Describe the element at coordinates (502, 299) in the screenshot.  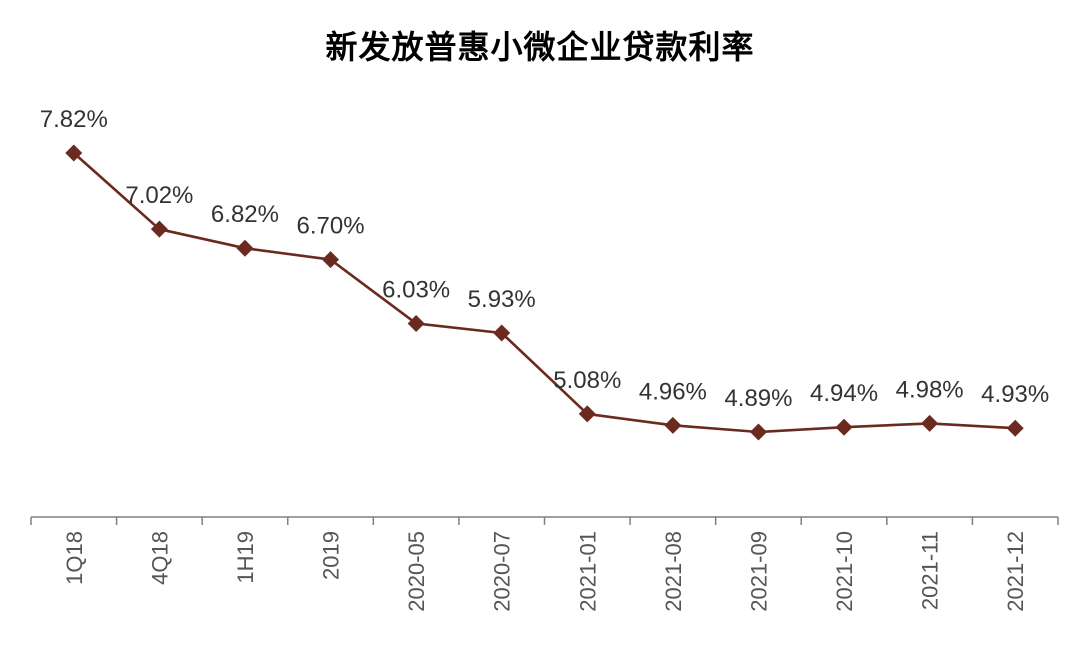
I see `data-label: 5.93%` at that location.